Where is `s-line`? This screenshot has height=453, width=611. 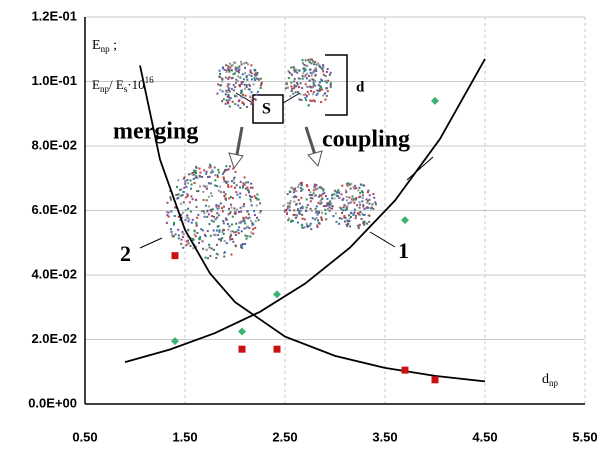
s-line is located at coordinates (291, 98).